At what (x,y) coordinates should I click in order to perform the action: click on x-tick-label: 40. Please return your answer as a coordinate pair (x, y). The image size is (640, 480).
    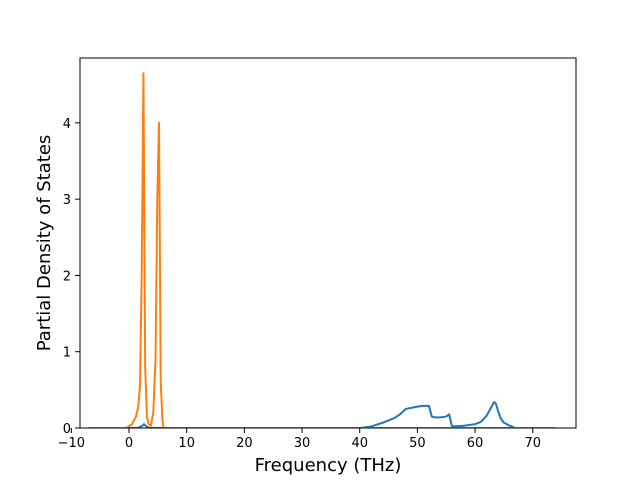
    Looking at the image, I should click on (359, 443).